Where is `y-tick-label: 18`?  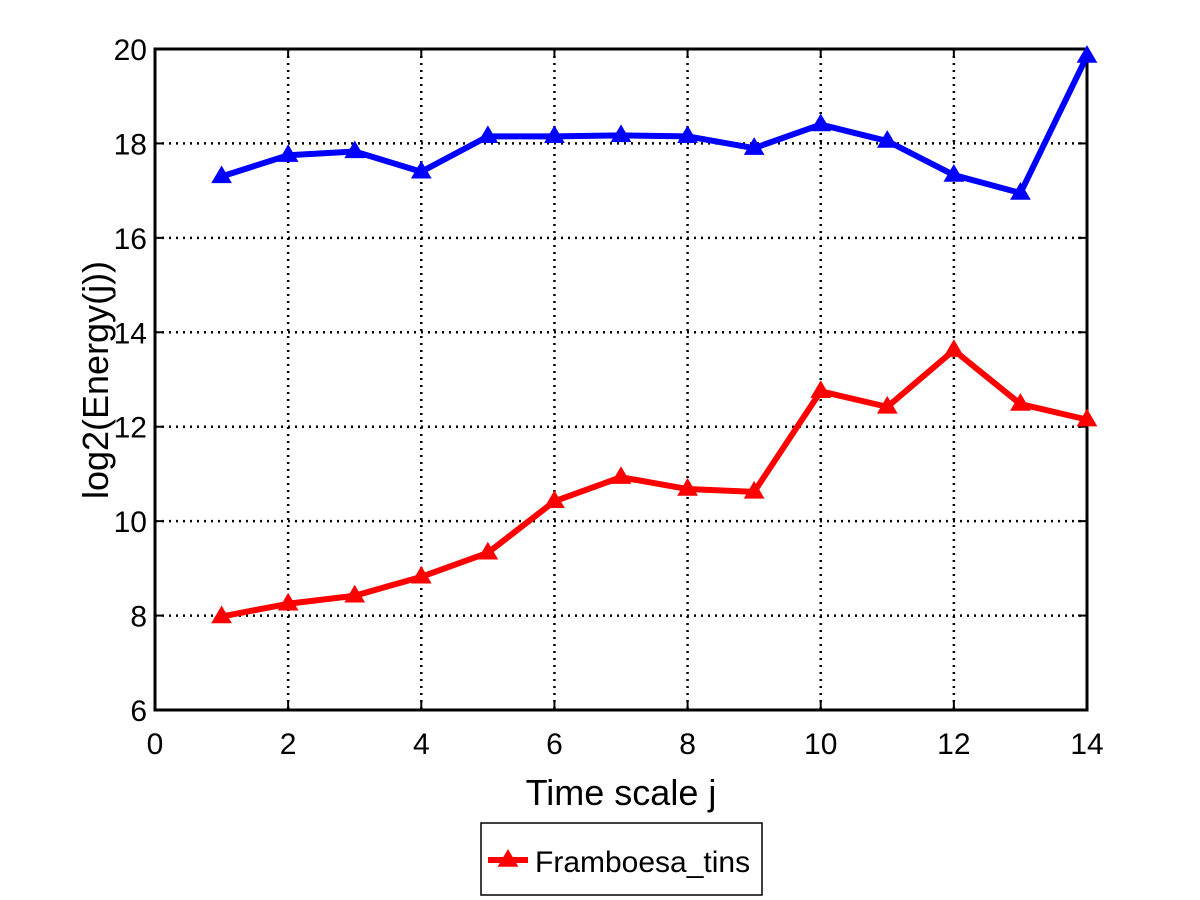 y-tick-label: 18 is located at coordinates (130, 144).